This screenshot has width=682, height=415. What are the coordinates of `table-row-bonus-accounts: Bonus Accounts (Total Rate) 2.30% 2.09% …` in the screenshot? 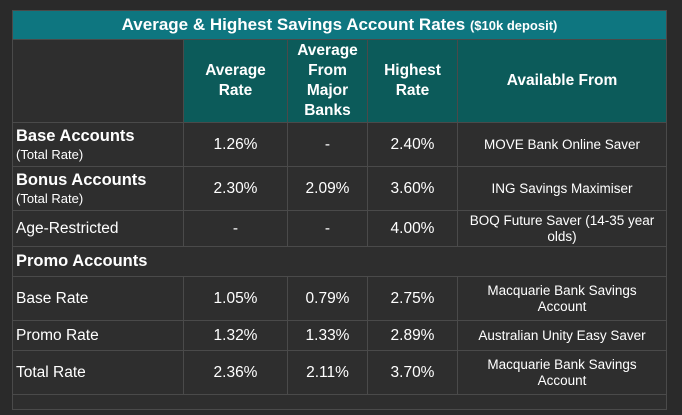 It's located at (340, 188).